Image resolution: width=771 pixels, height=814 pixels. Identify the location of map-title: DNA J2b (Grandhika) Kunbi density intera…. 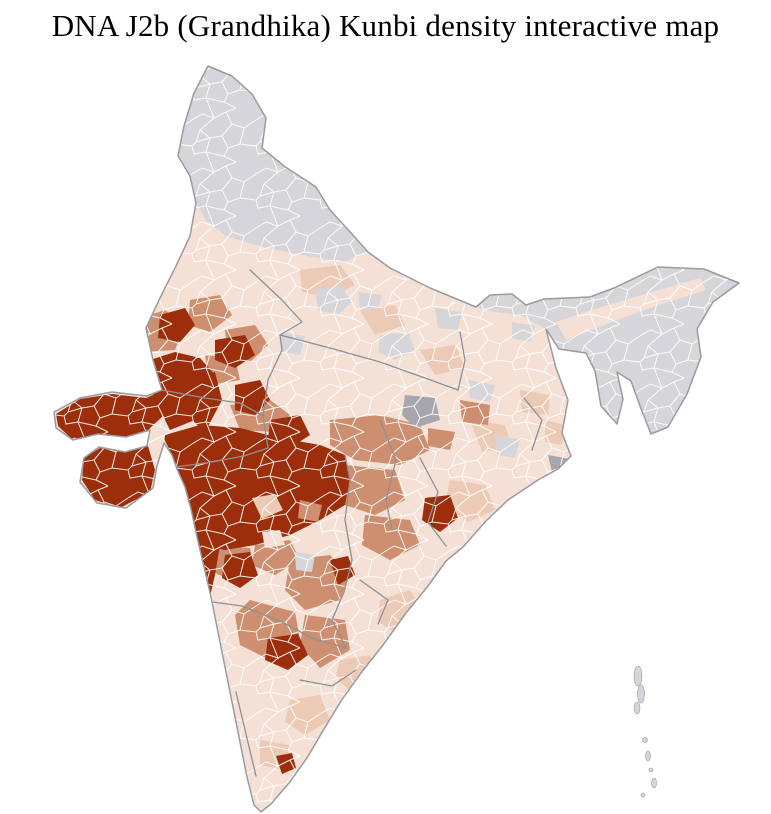
(385, 25).